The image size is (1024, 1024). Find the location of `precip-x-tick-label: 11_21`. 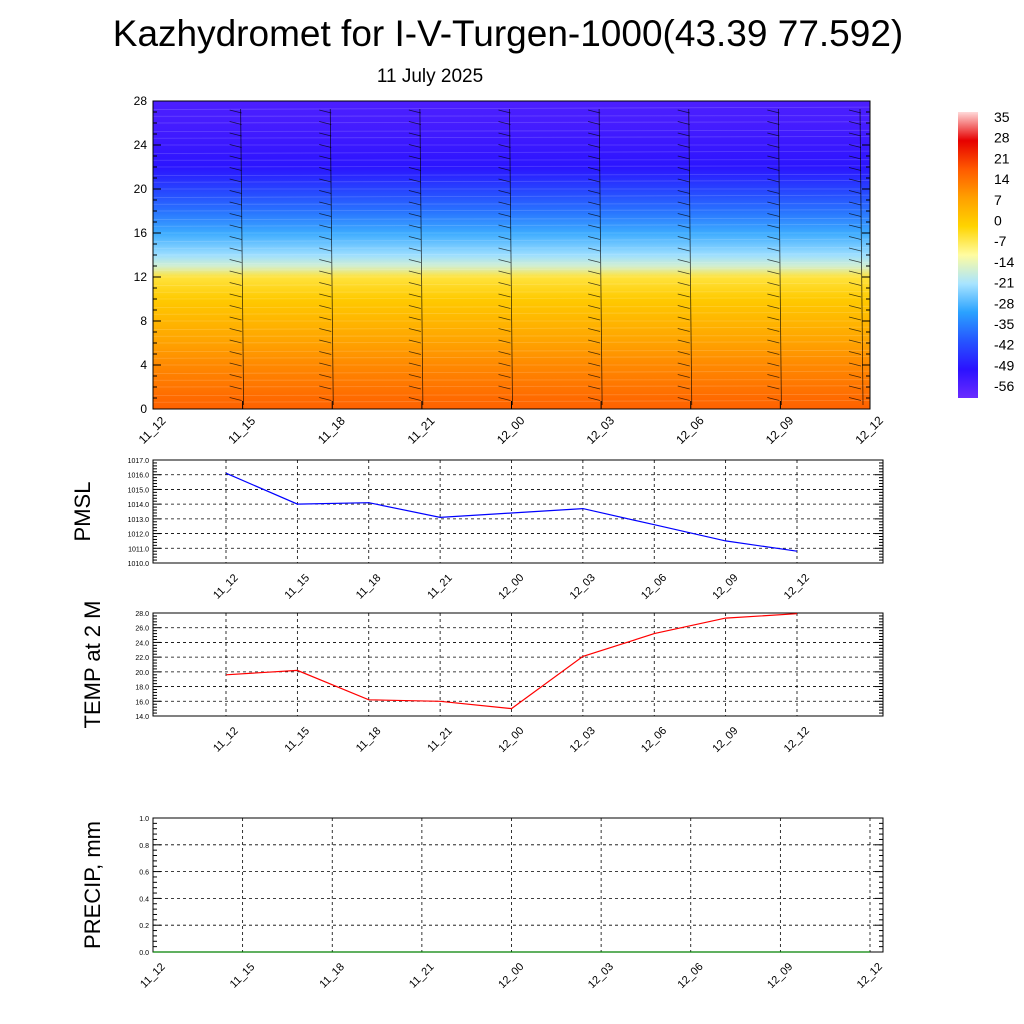

precip-x-tick-label: 11_21 is located at coordinates (422, 976).